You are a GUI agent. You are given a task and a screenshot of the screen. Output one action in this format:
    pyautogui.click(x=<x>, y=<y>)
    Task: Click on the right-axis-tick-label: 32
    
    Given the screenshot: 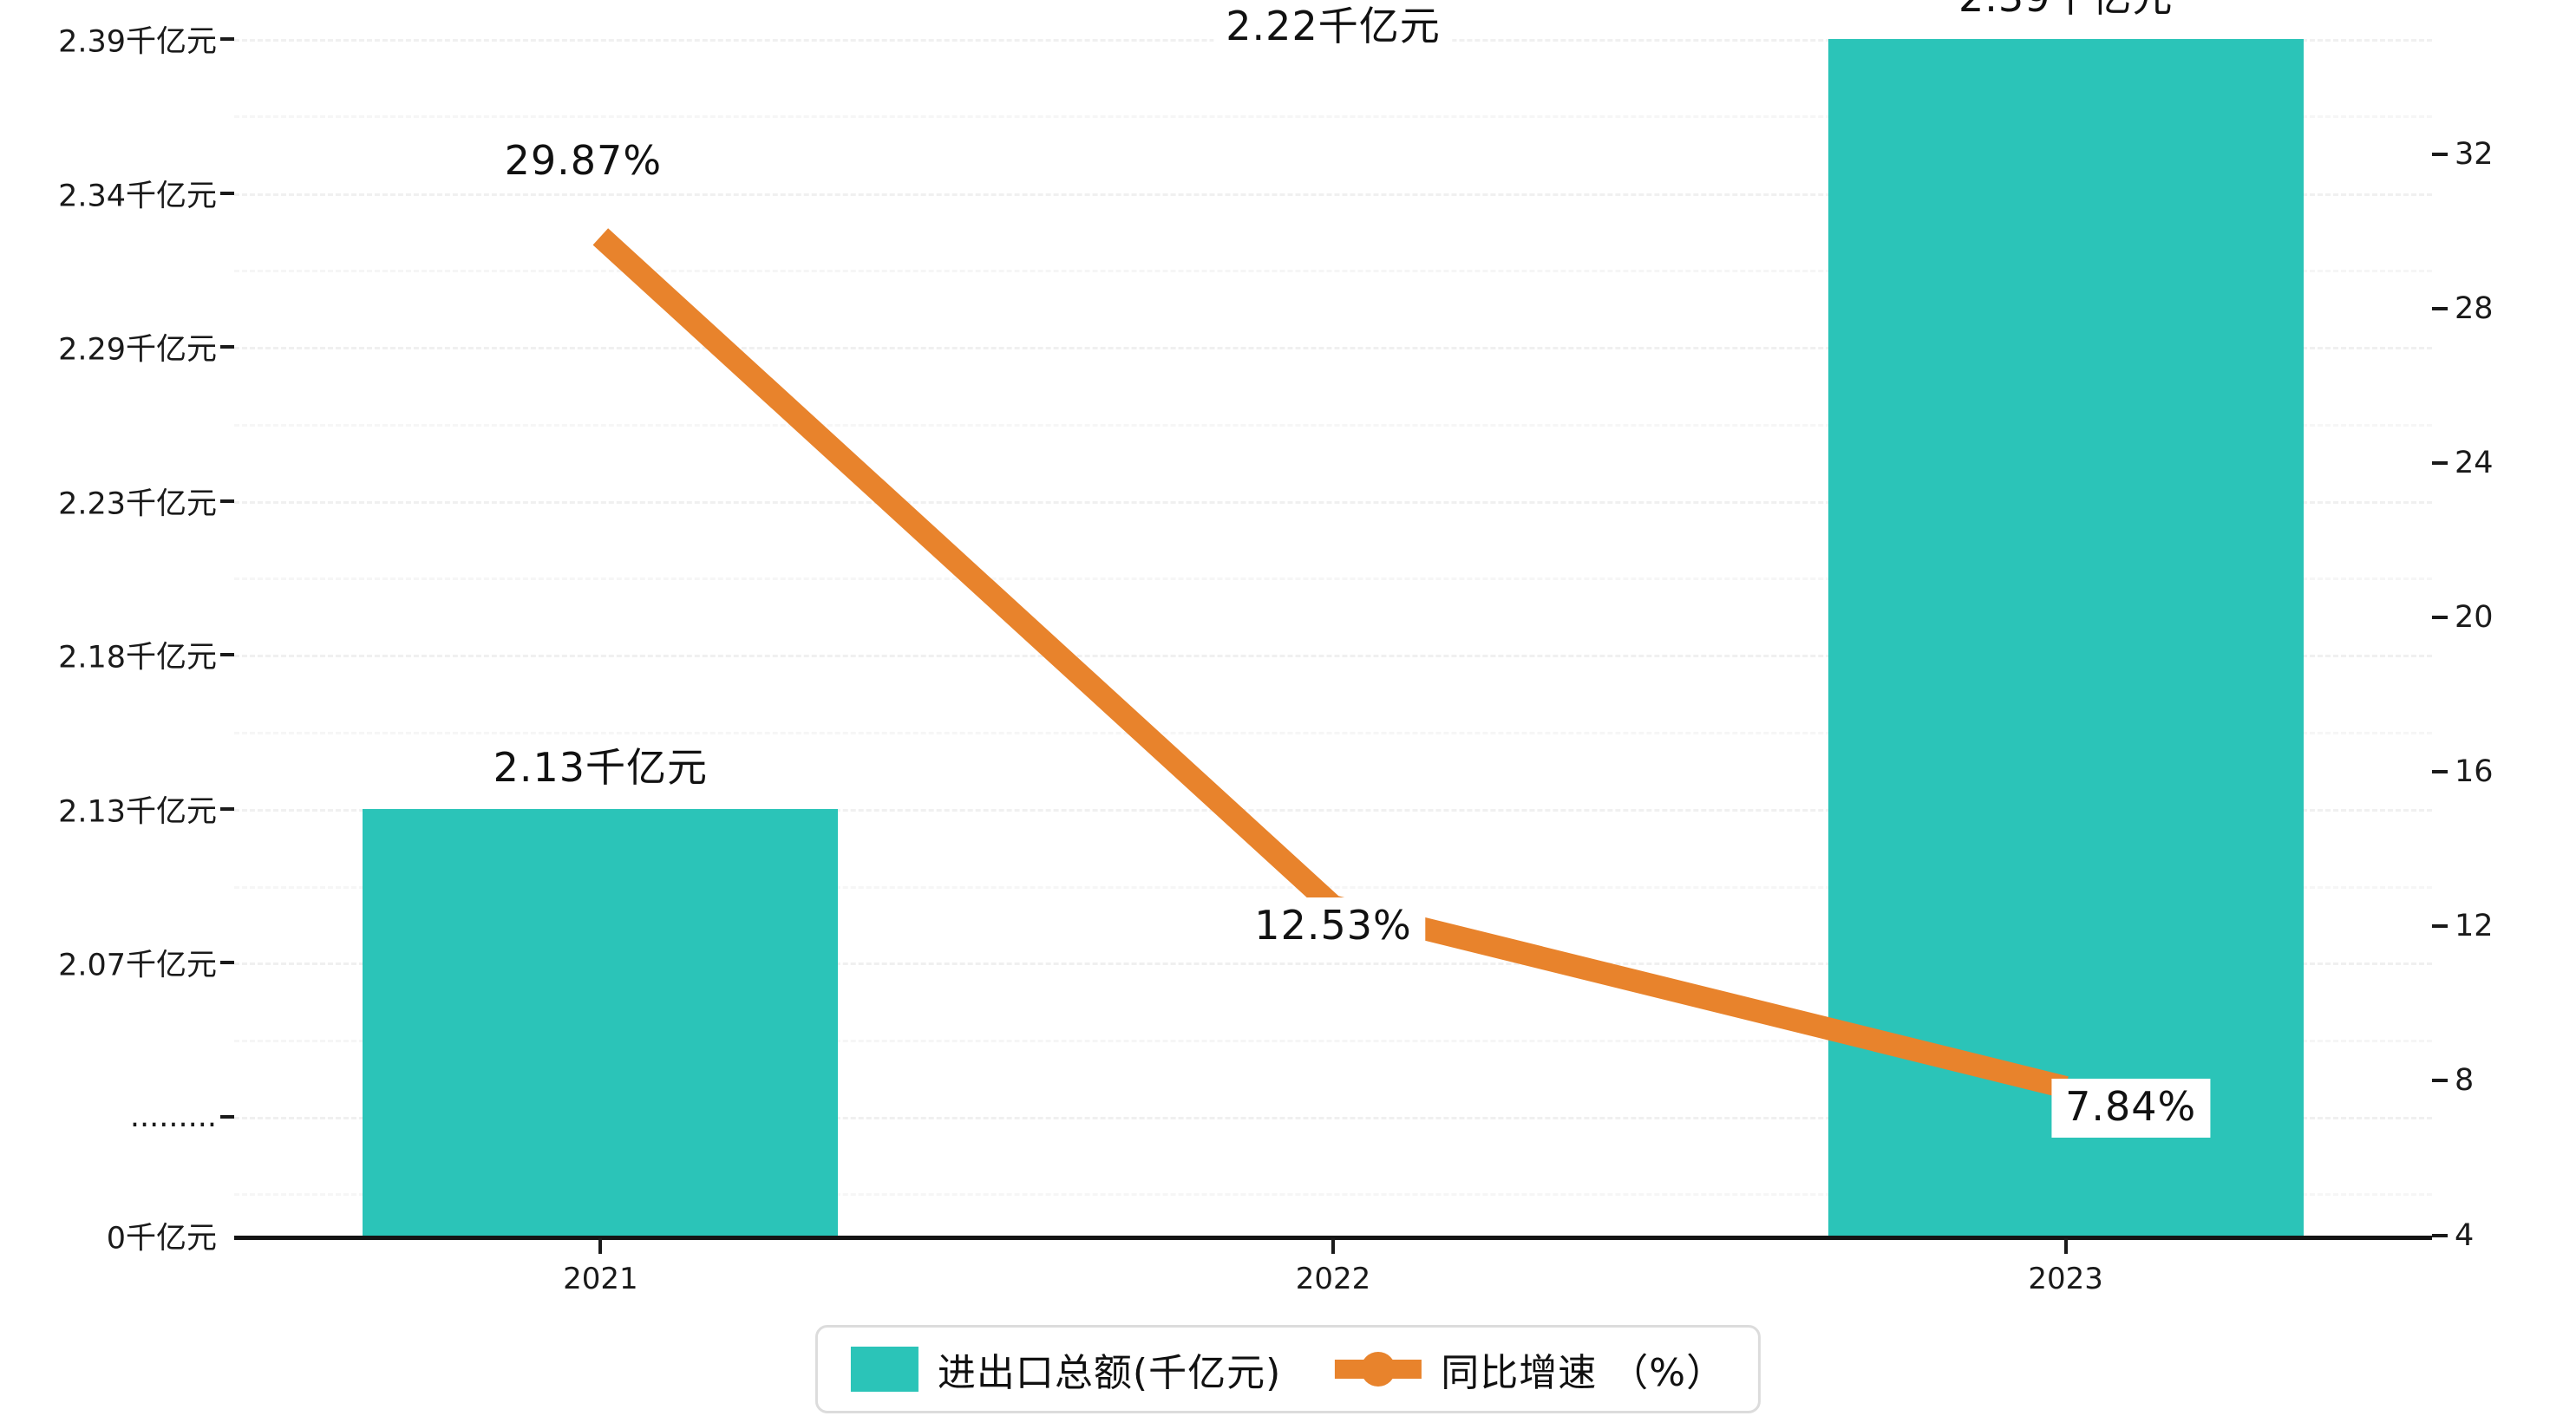 What is the action you would take?
    pyautogui.click(x=2474, y=155)
    